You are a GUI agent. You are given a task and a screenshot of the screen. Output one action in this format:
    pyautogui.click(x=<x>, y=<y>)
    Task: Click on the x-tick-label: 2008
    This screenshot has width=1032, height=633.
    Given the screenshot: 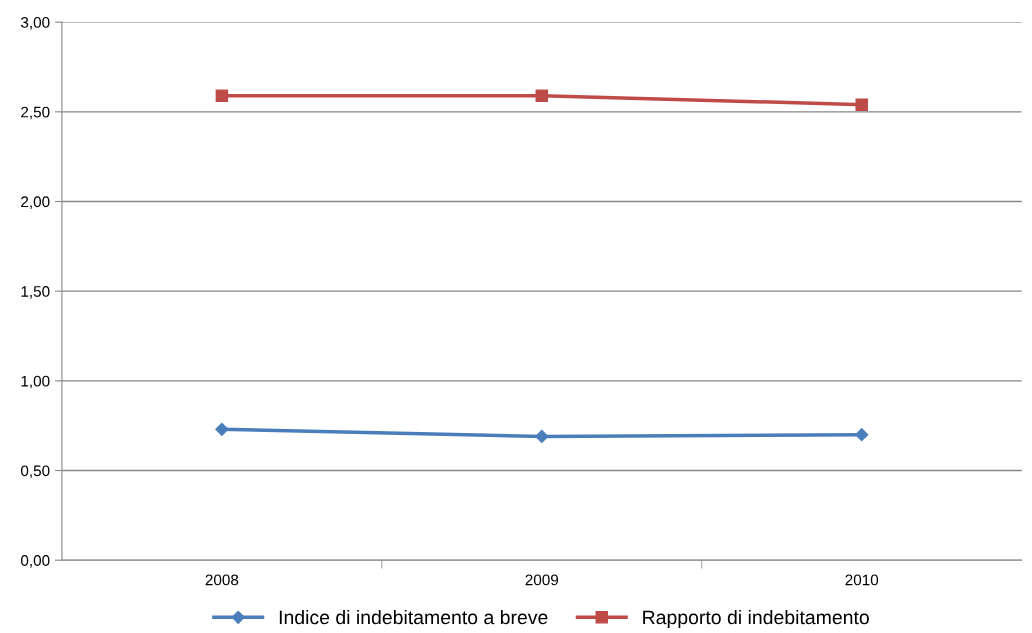 What is the action you would take?
    pyautogui.click(x=222, y=580)
    